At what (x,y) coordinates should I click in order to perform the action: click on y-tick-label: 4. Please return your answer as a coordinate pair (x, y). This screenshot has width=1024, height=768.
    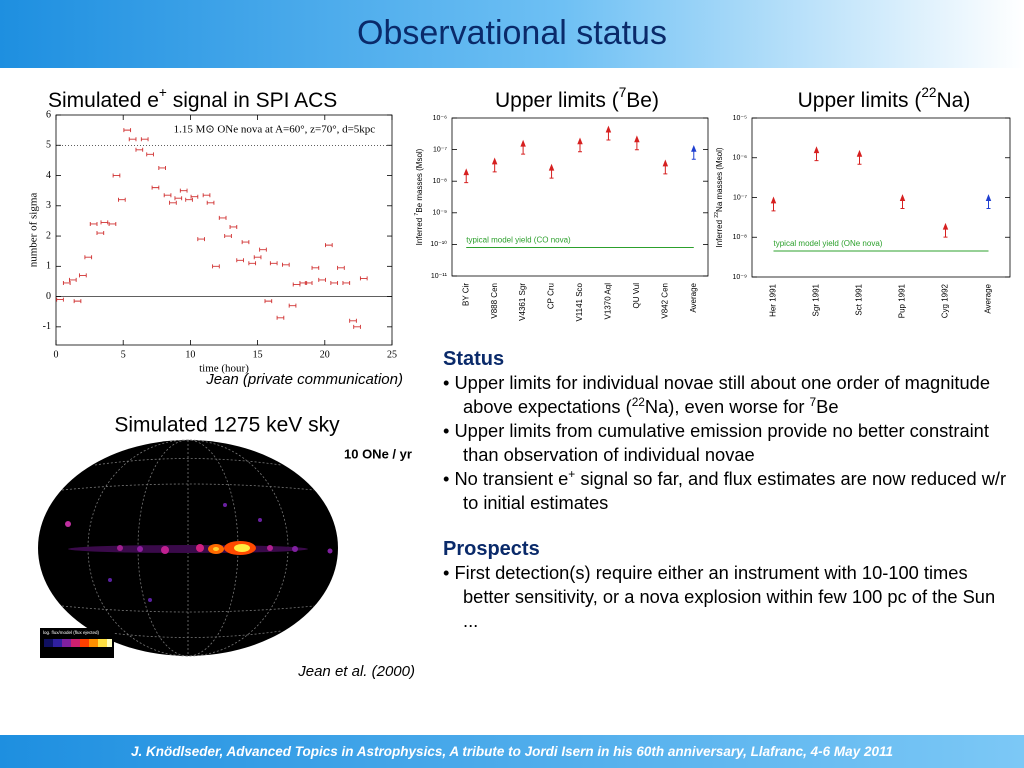
    Looking at the image, I should click on (48, 175).